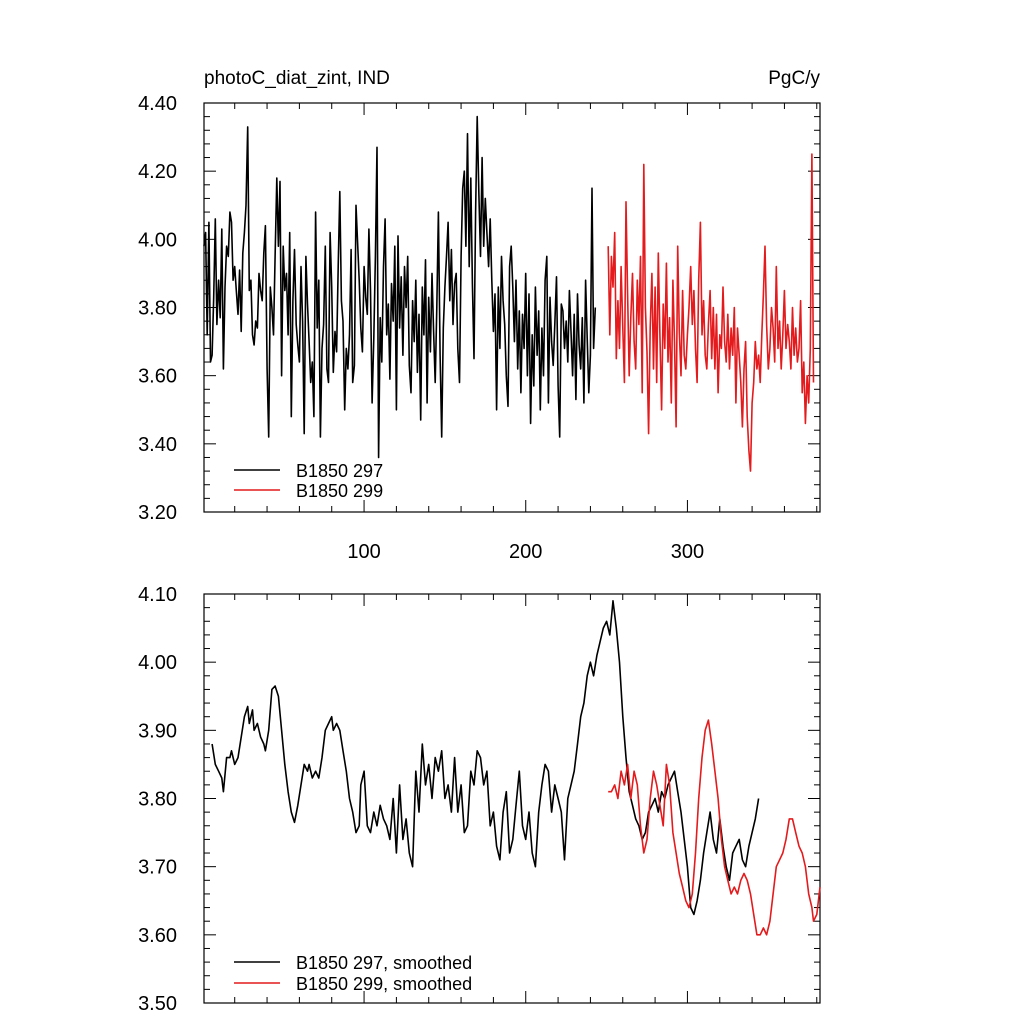 The image size is (1024, 1024). Describe the element at coordinates (157, 868) in the screenshot. I see `y-tick-label: 3.70` at that location.